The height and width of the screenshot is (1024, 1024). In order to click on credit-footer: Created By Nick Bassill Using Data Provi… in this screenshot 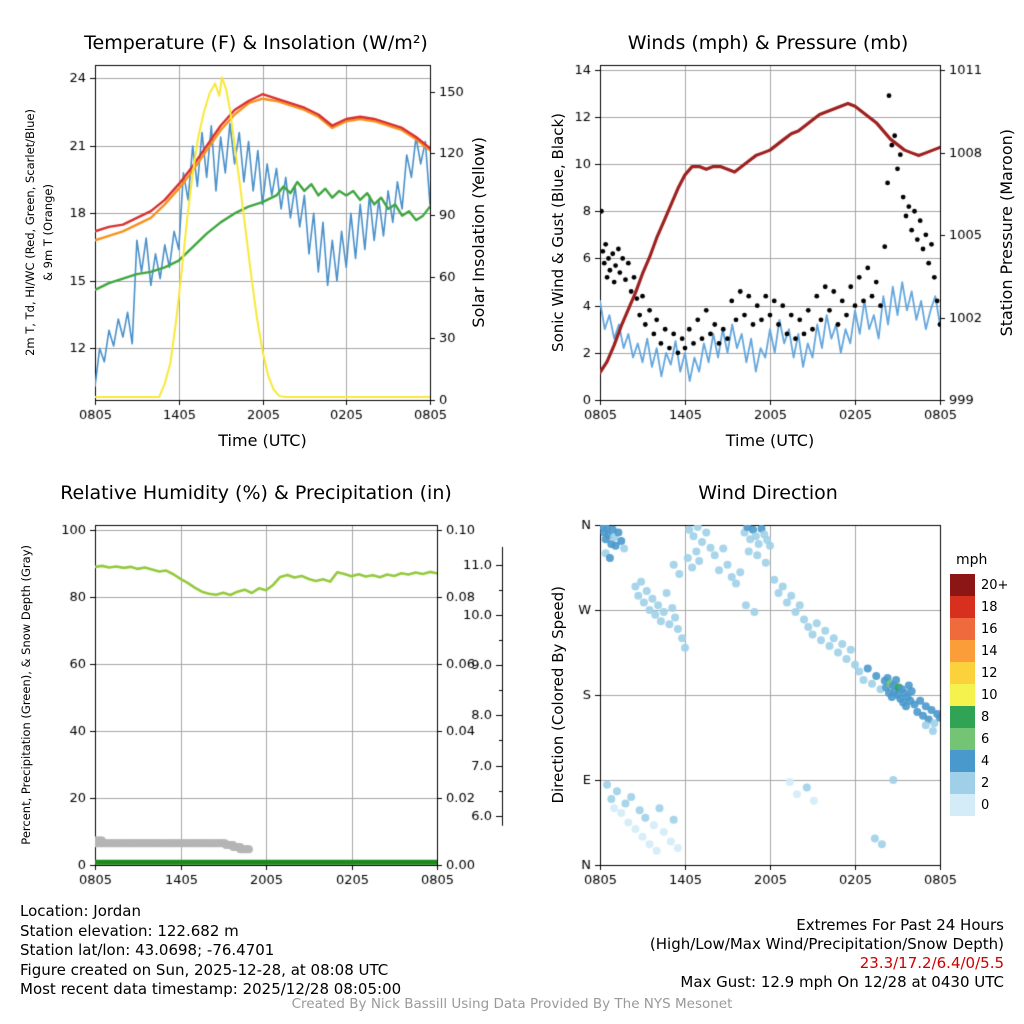, I will do `click(512, 1004)`.